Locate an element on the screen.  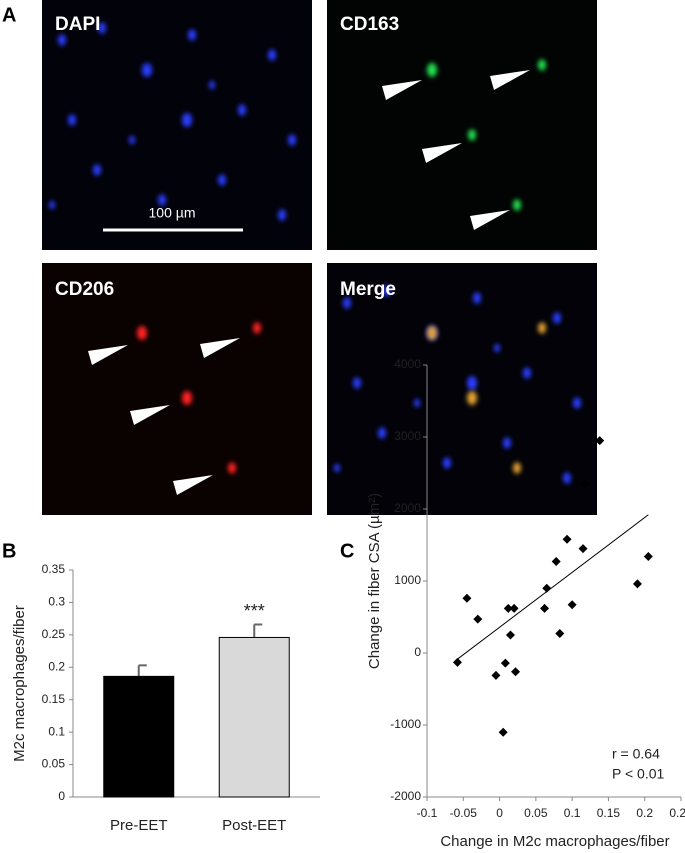
y-axis-title: Change in fiber CSA (µm²) is located at coordinates (374, 581).